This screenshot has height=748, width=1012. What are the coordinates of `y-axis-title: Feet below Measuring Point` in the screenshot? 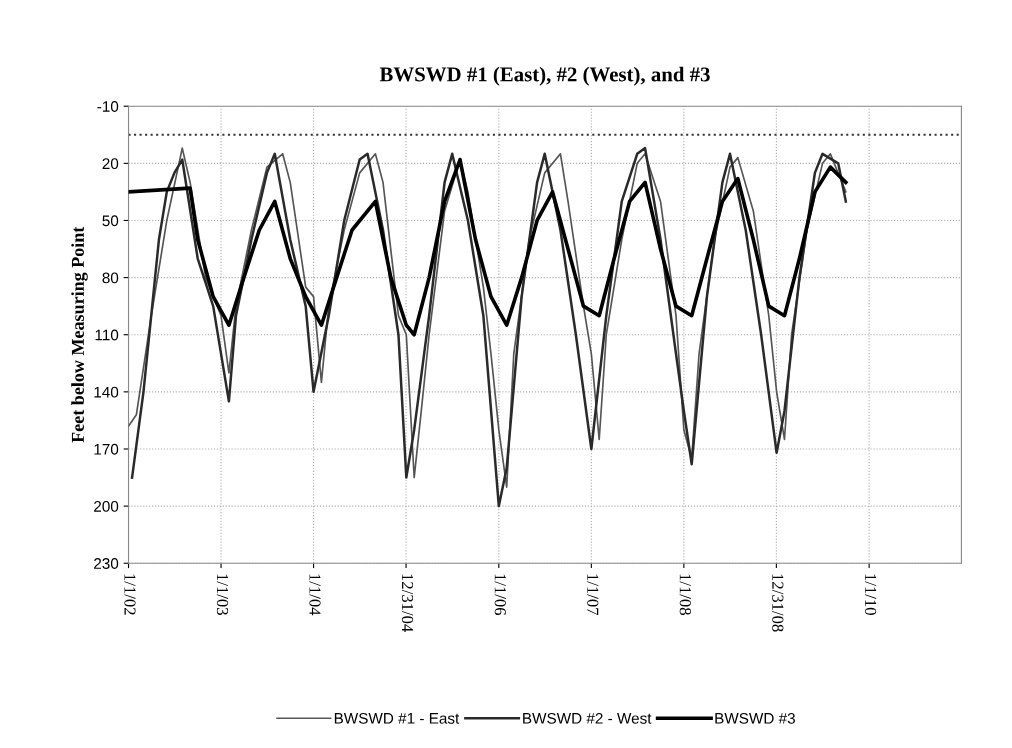 It's located at (79, 334).